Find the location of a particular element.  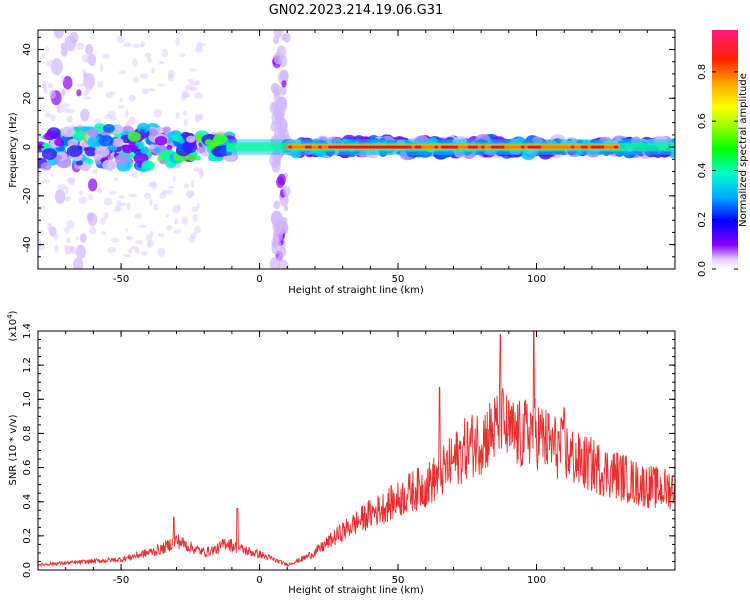

snr-x-axis-label: Height of straight line (km) is located at coordinates (356, 590).